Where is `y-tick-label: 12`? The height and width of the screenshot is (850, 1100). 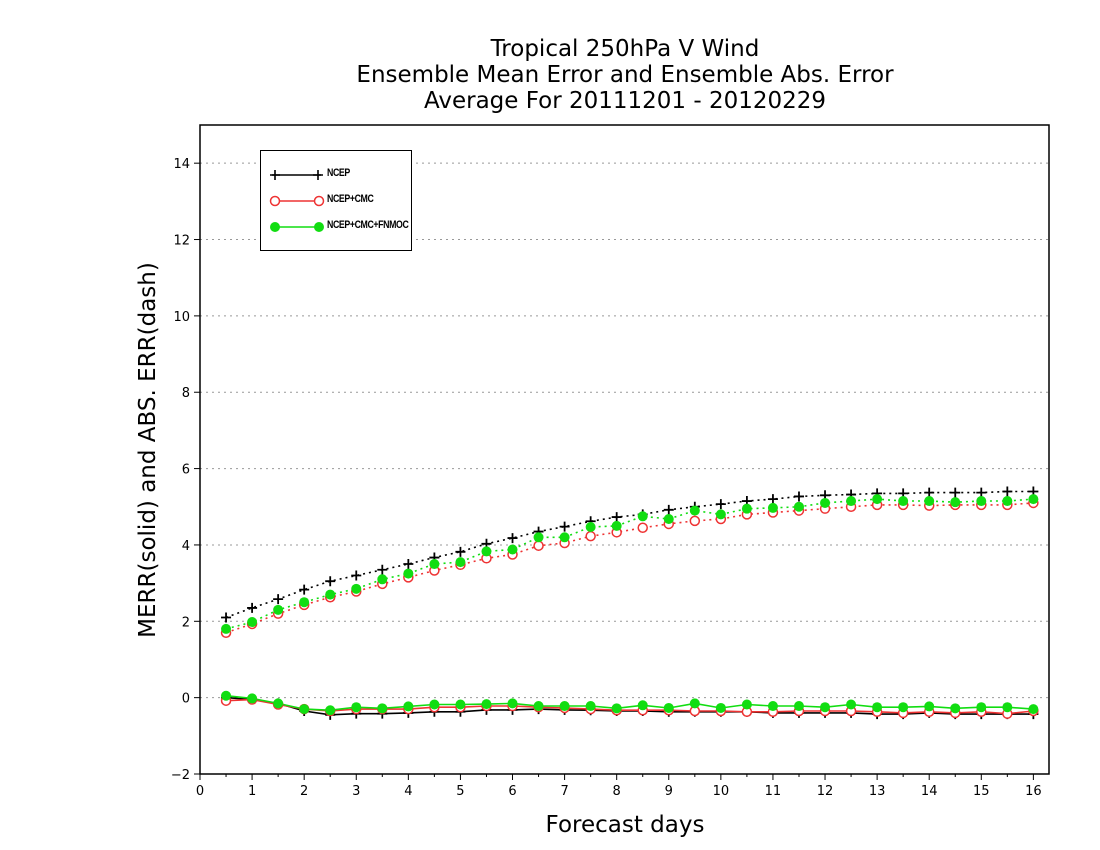
y-tick-label: 12 is located at coordinates (181, 241).